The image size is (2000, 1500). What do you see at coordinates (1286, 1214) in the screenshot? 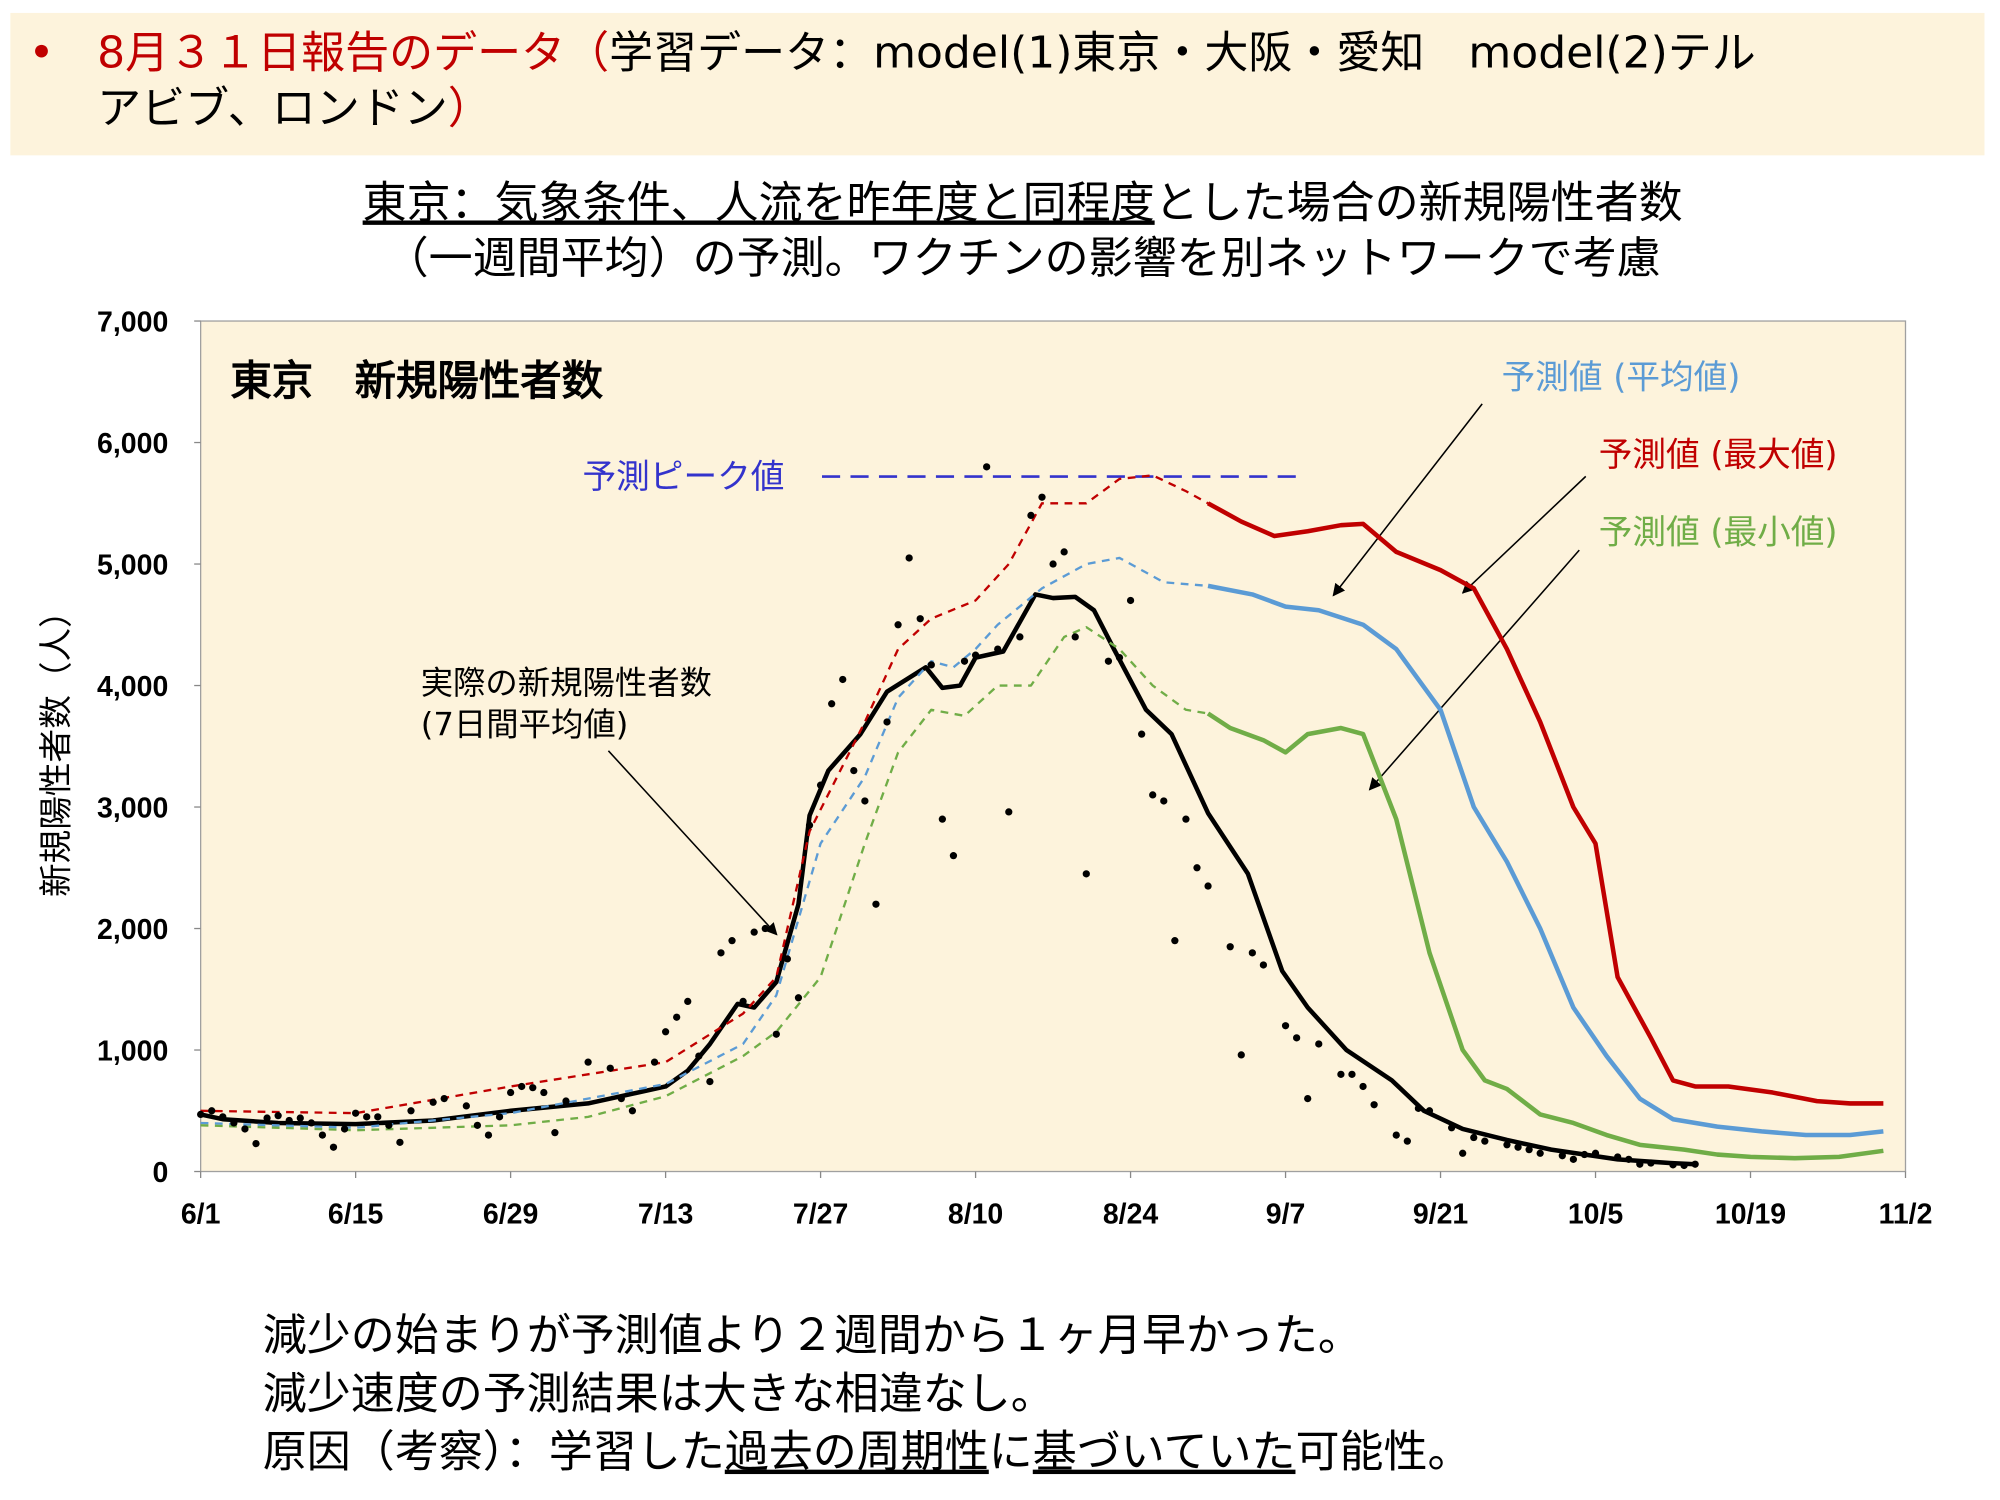
I see `x-tick-label: 9/7` at bounding box center [1286, 1214].